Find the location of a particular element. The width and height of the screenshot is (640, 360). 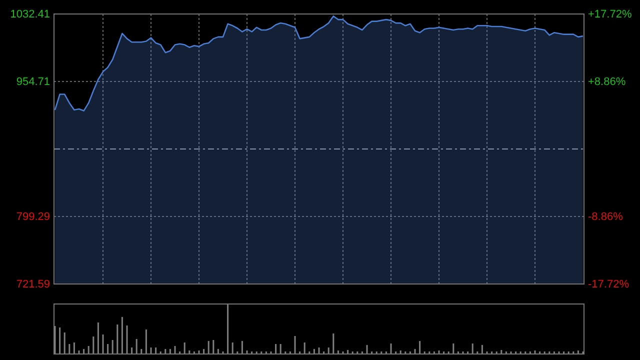

y2-tick-label: +8.86% is located at coordinates (607, 82).